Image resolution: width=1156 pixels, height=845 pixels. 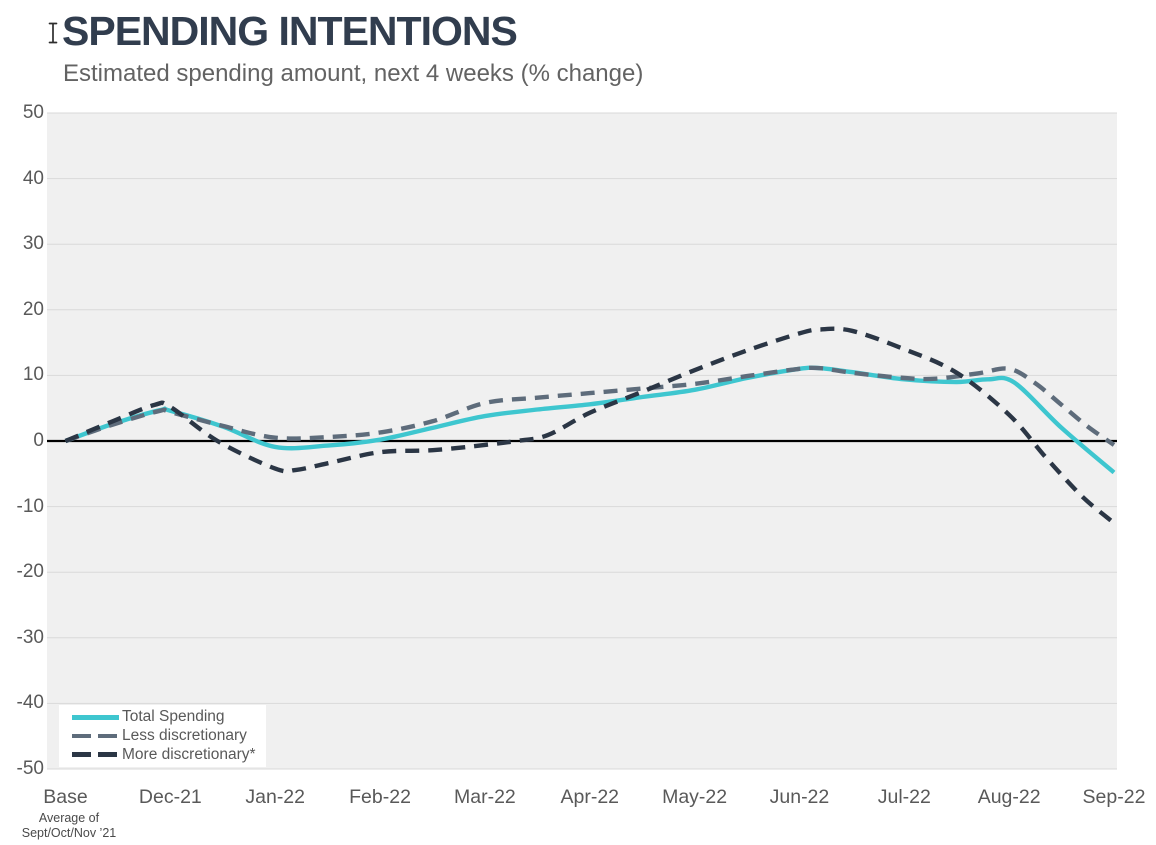 I want to click on total-spending-line-swatch, so click(x=95, y=717).